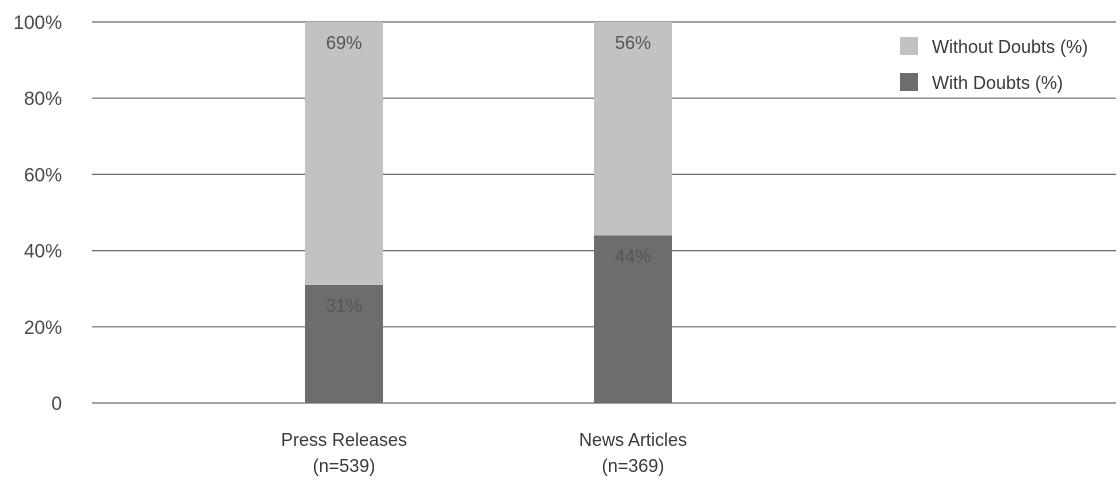 The height and width of the screenshot is (485, 1120). Describe the element at coordinates (43, 252) in the screenshot. I see `y-tick-label: 40%` at that location.